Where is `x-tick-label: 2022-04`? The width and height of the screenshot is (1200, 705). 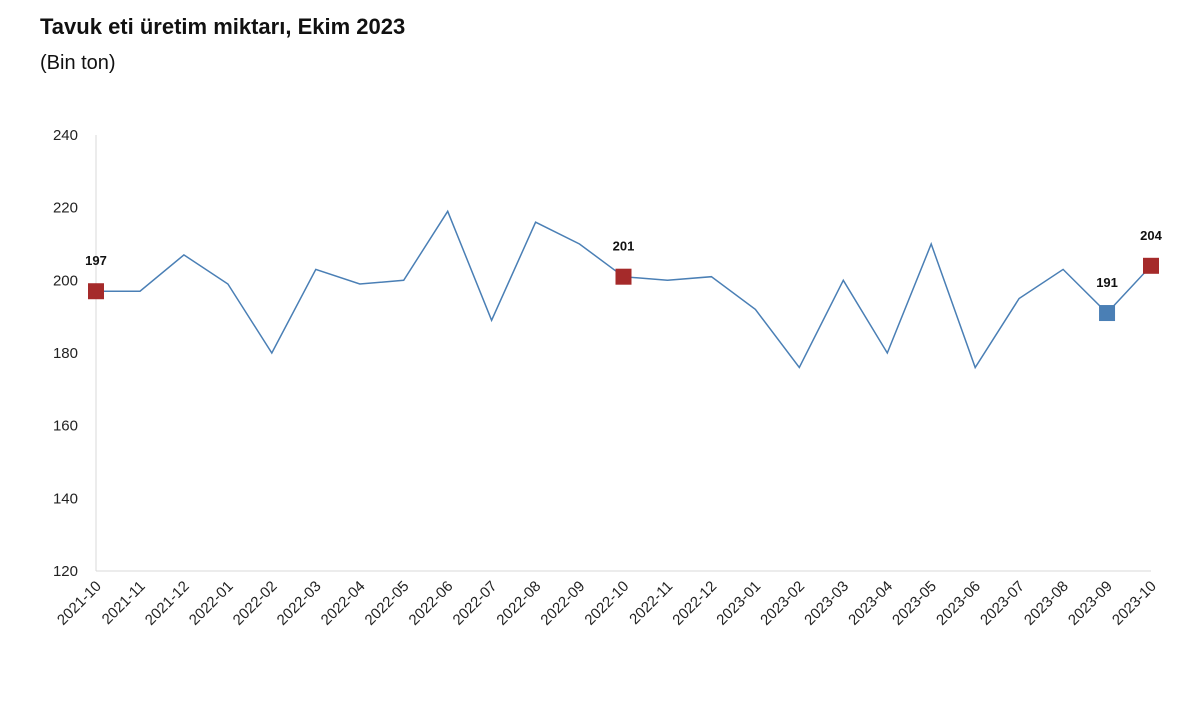
x-tick-label: 2022-04 is located at coordinates (343, 603).